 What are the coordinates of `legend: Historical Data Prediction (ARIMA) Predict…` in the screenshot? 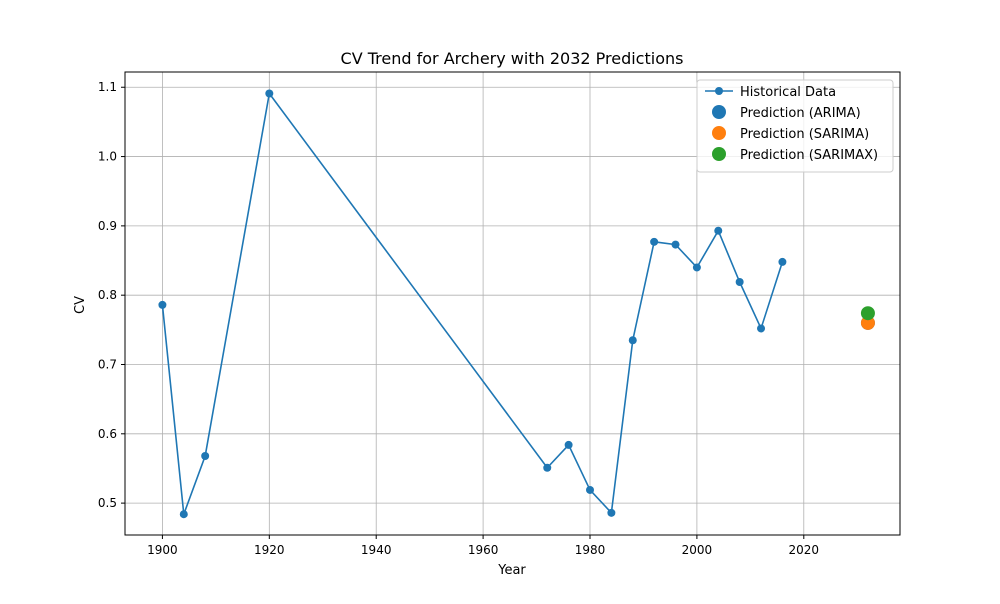 It's located at (795, 126).